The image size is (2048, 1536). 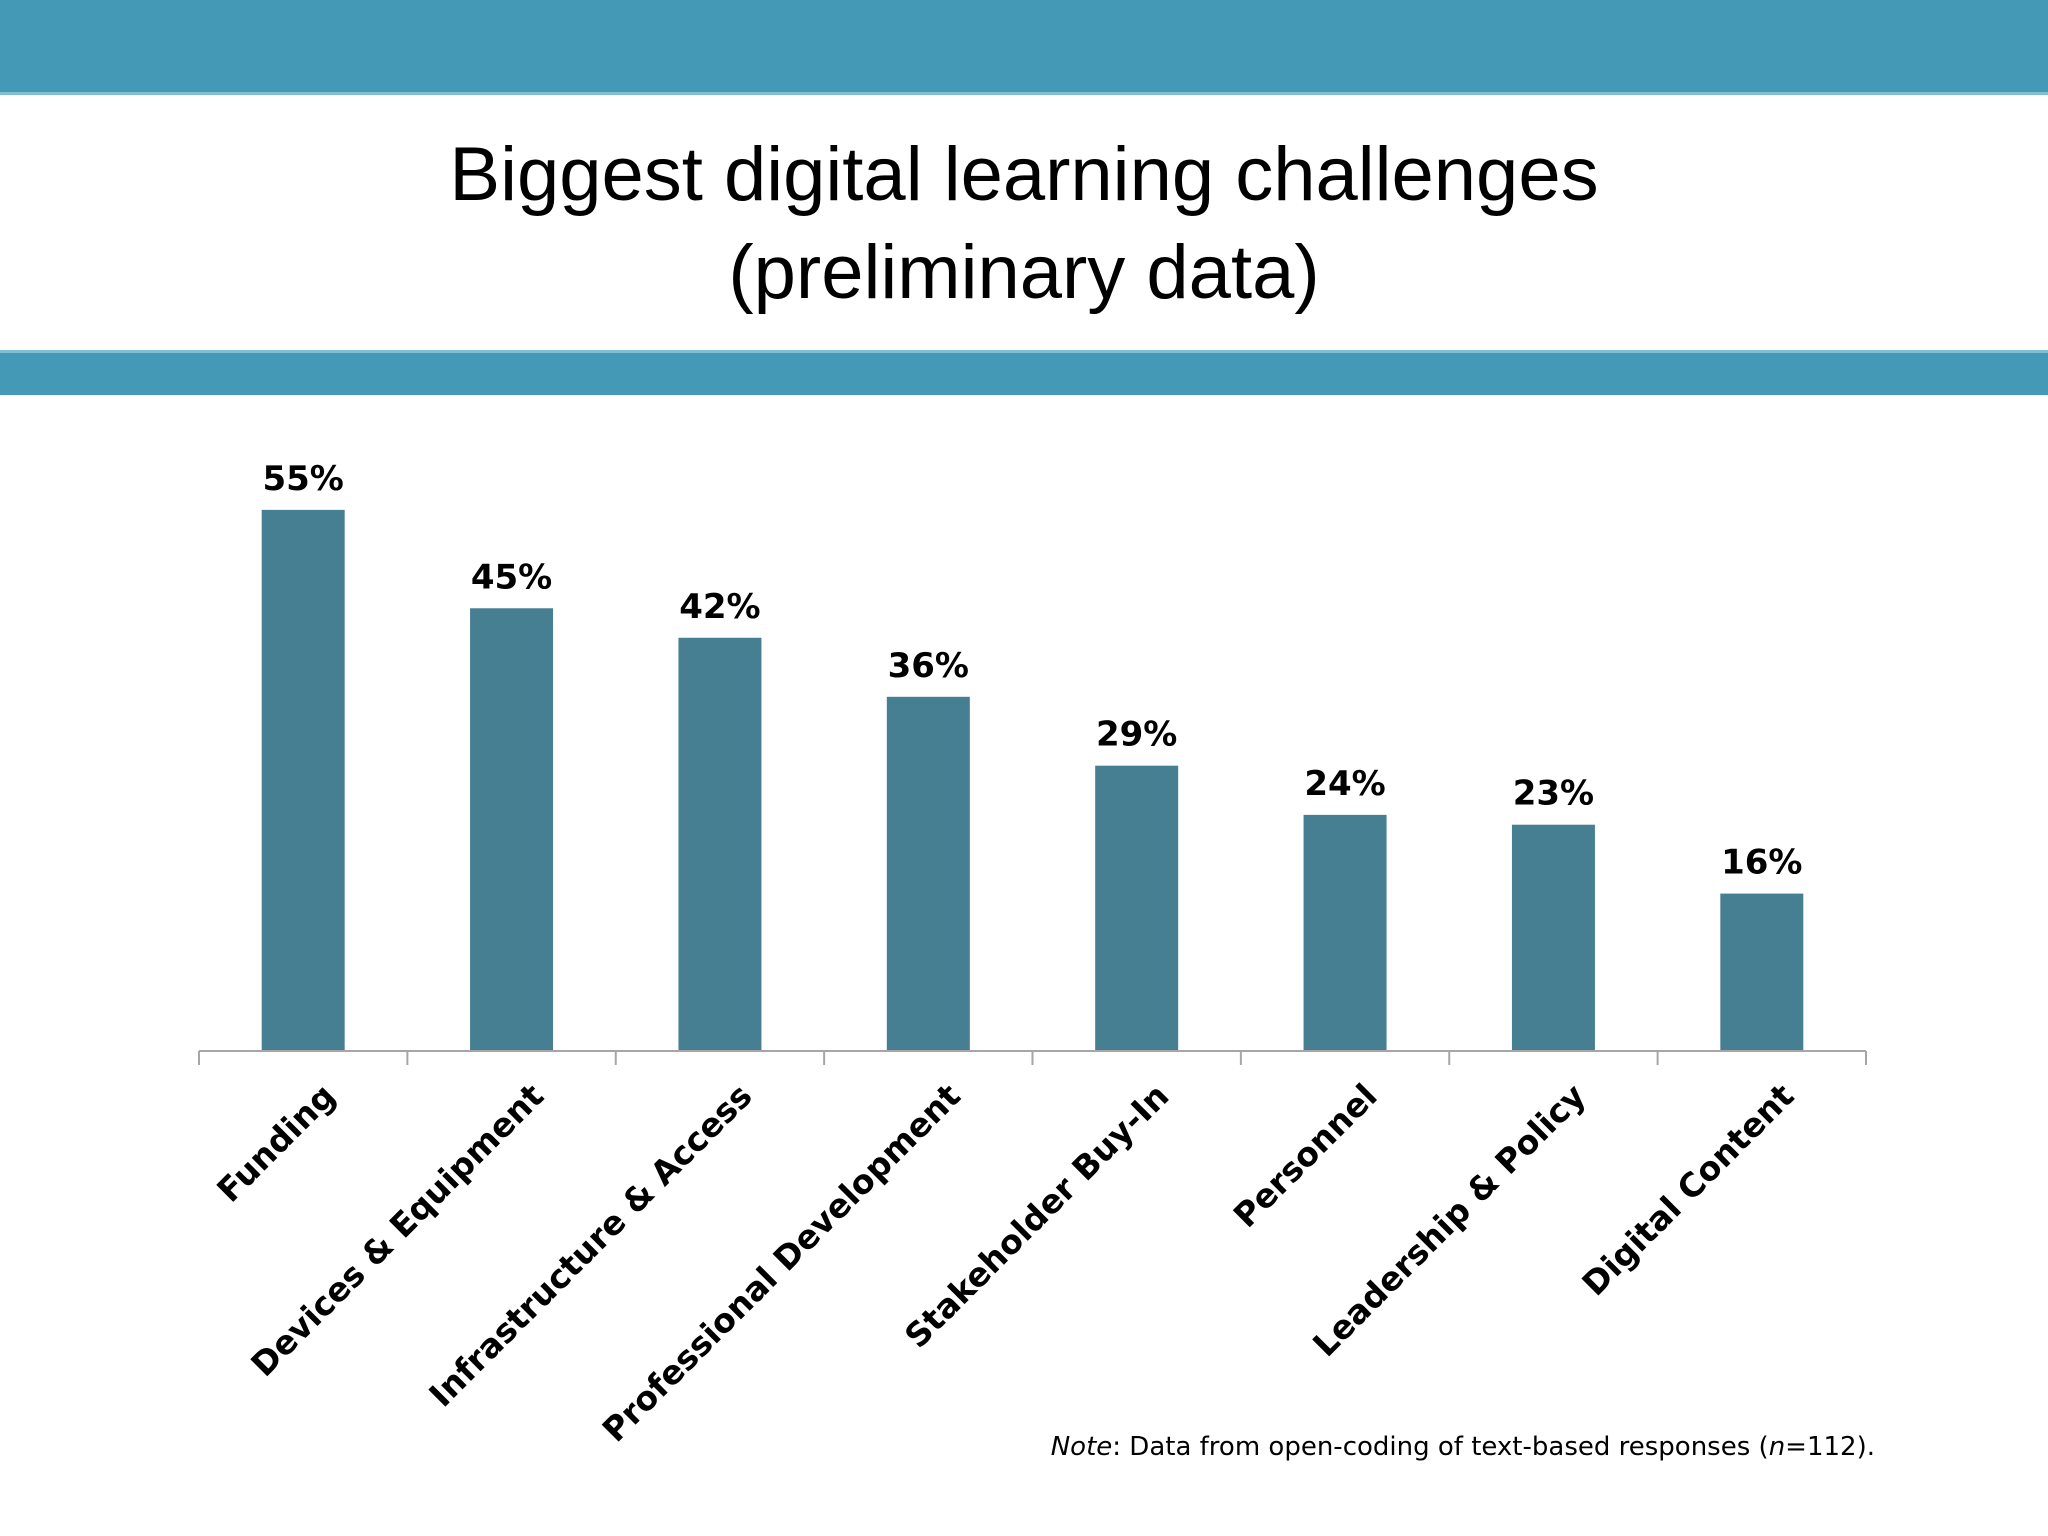 I want to click on data-label-7: 16%, so click(x=1761, y=863).